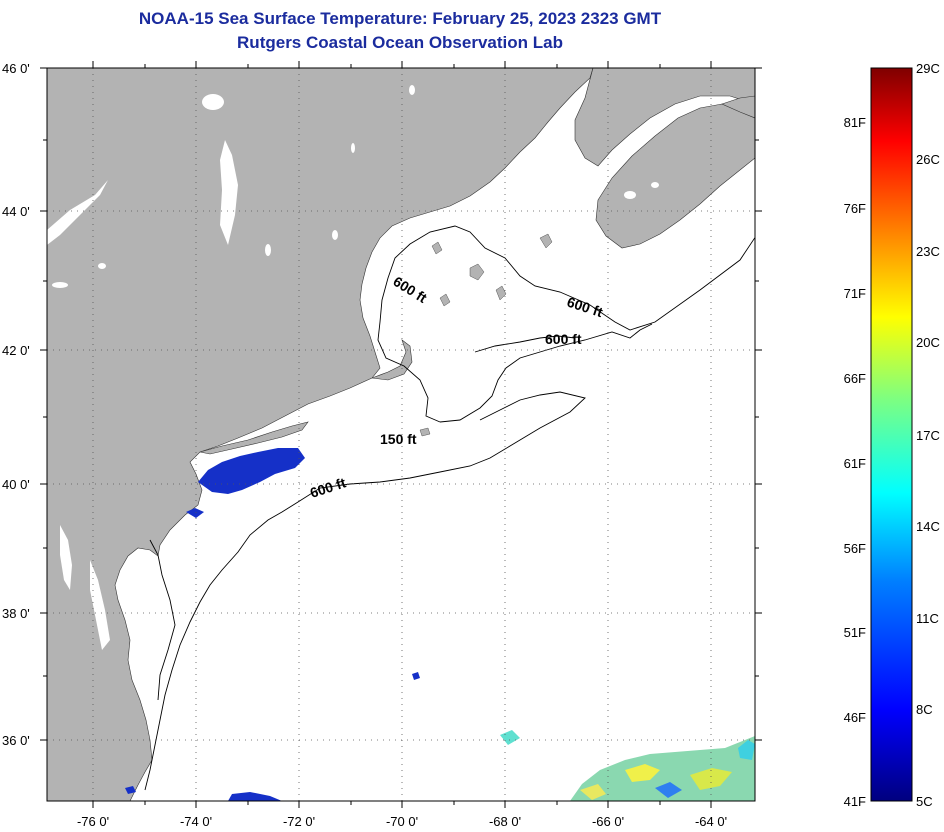 This screenshot has width=944, height=832. I want to click on colorbar-celsius-label: 5C, so click(924, 801).